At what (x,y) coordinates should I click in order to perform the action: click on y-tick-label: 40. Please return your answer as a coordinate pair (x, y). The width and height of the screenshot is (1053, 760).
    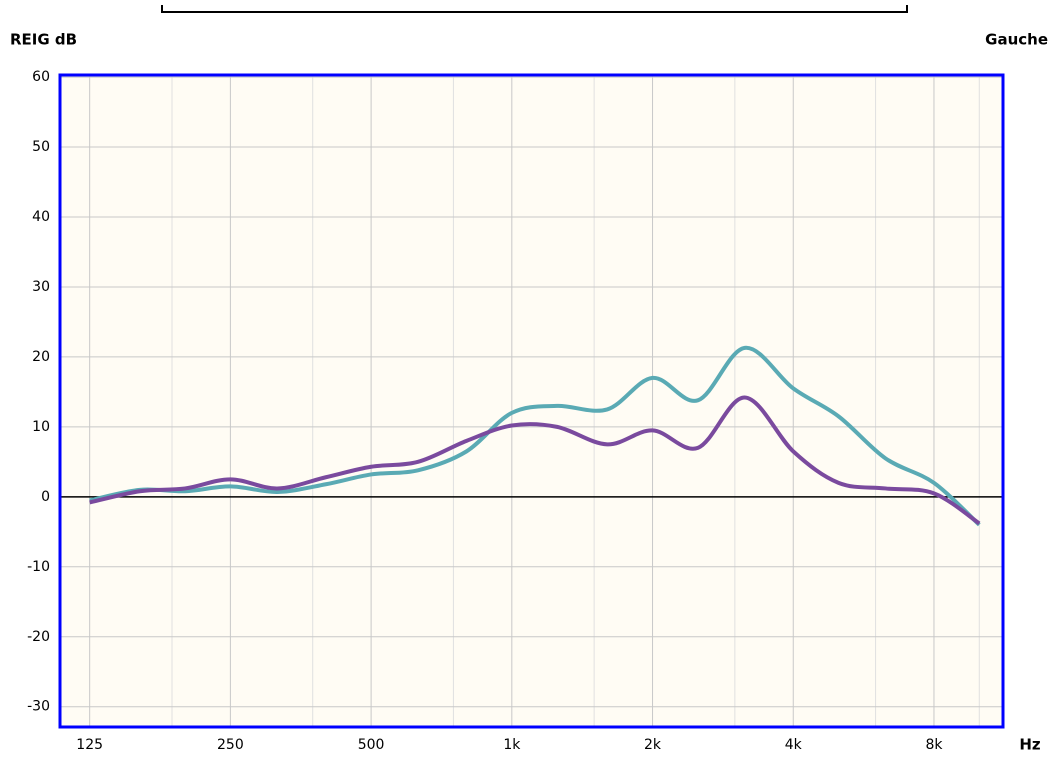
    Looking at the image, I should click on (41, 217).